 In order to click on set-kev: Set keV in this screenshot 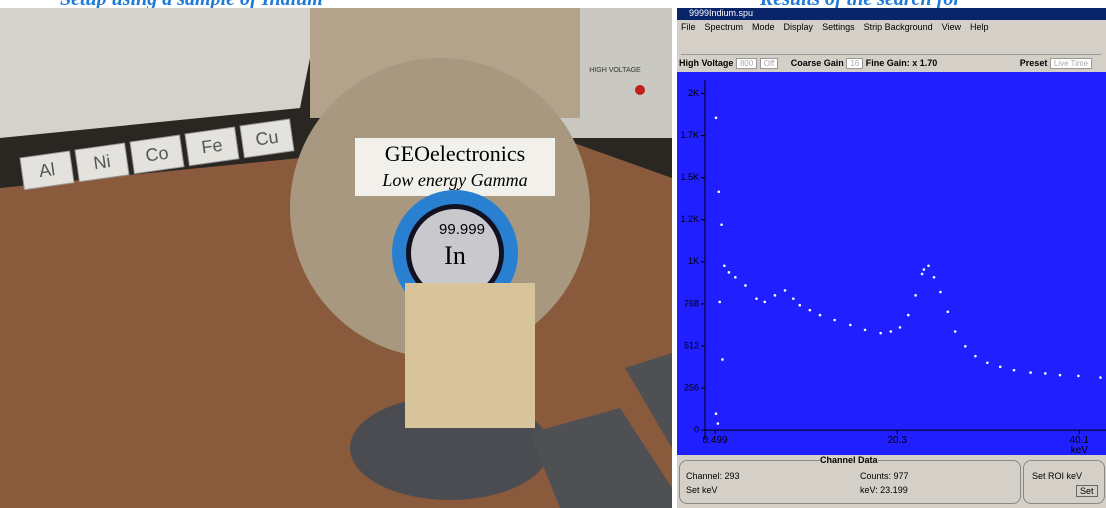, I will do `click(702, 490)`.